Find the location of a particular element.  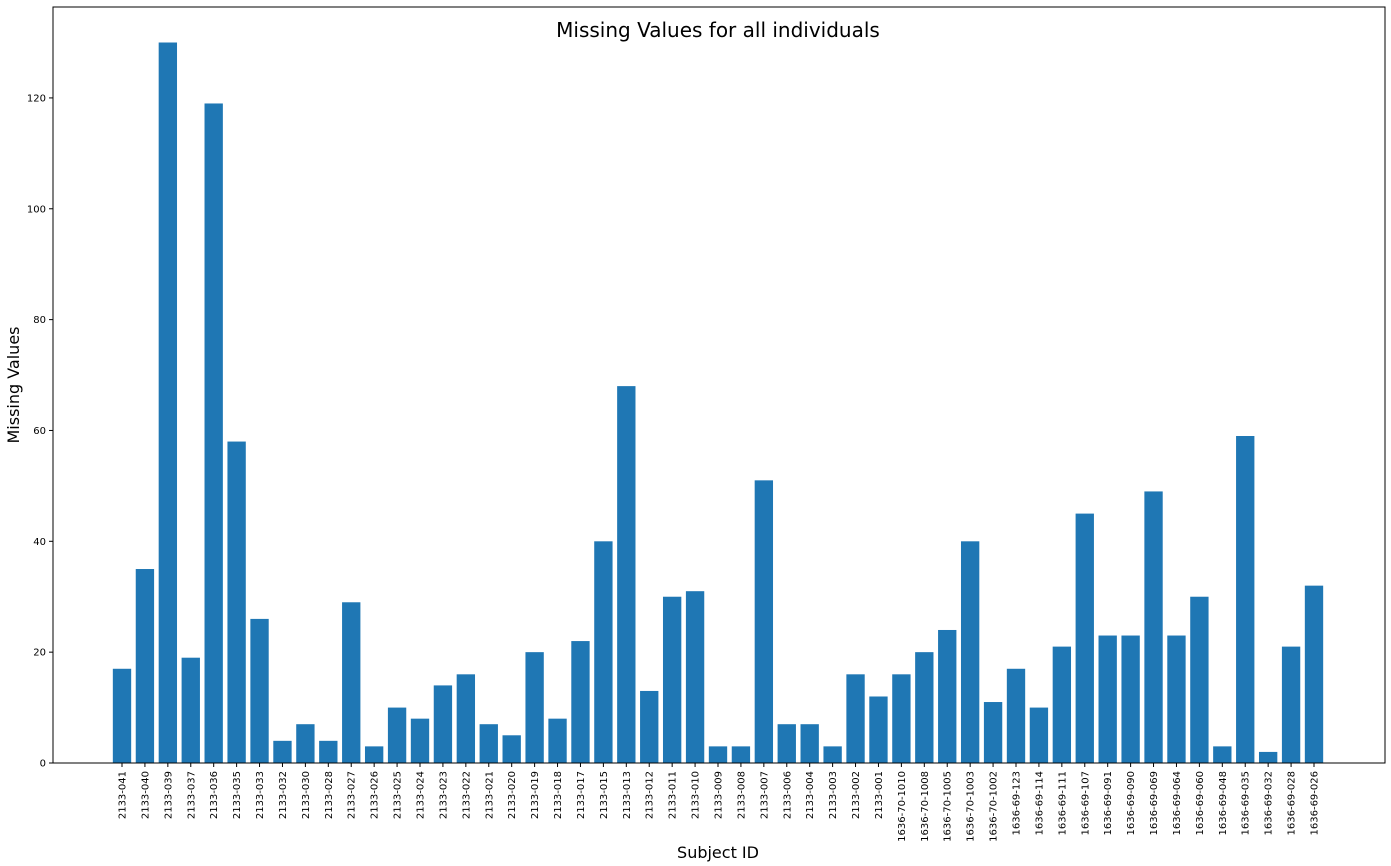

x-tick-label: 2133-027 is located at coordinates (352, 795).